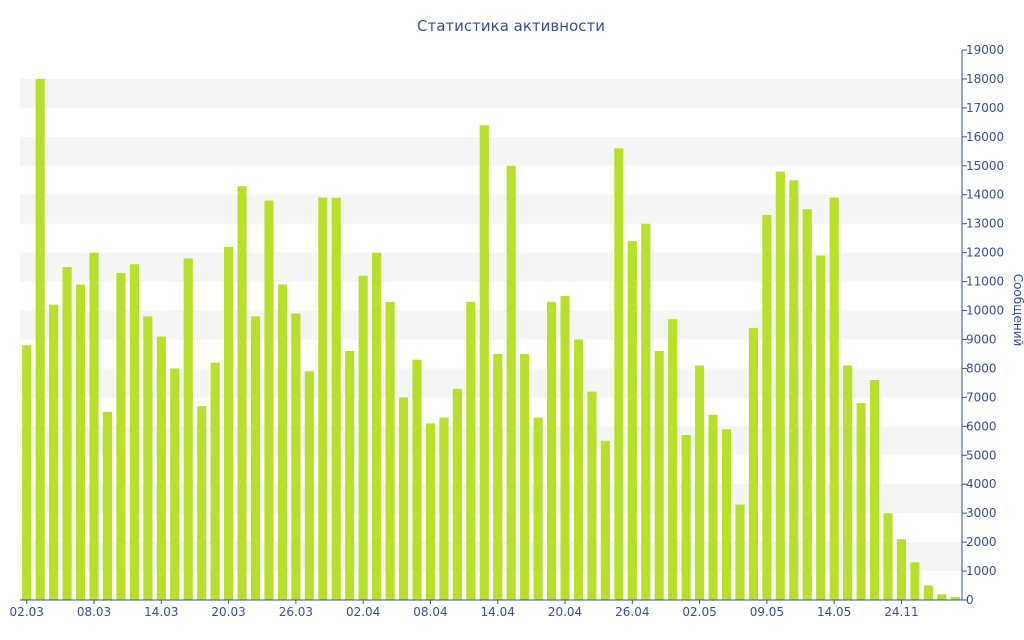 This screenshot has height=640, width=1024. Describe the element at coordinates (632, 612) in the screenshot. I see `x-tick-label: 26.04` at that location.